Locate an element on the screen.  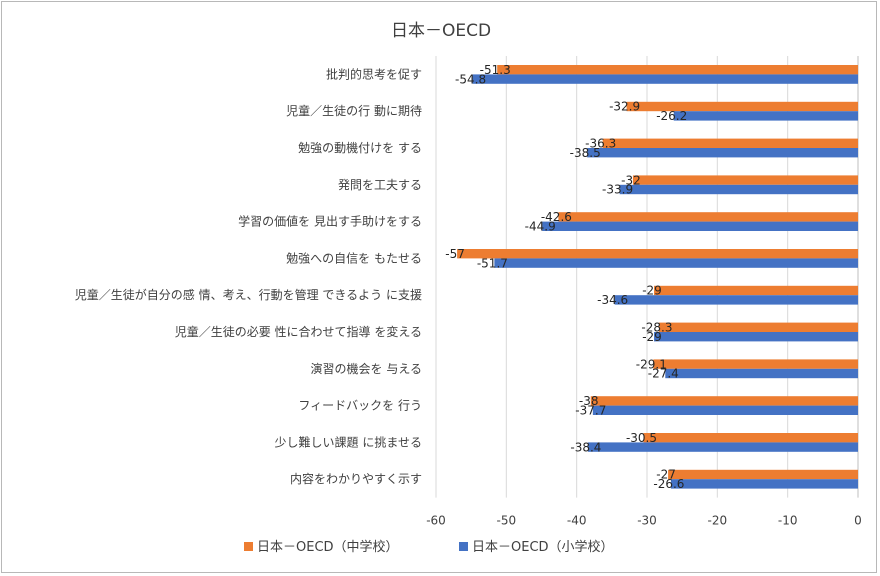
data-label: -32 is located at coordinates (631, 180).